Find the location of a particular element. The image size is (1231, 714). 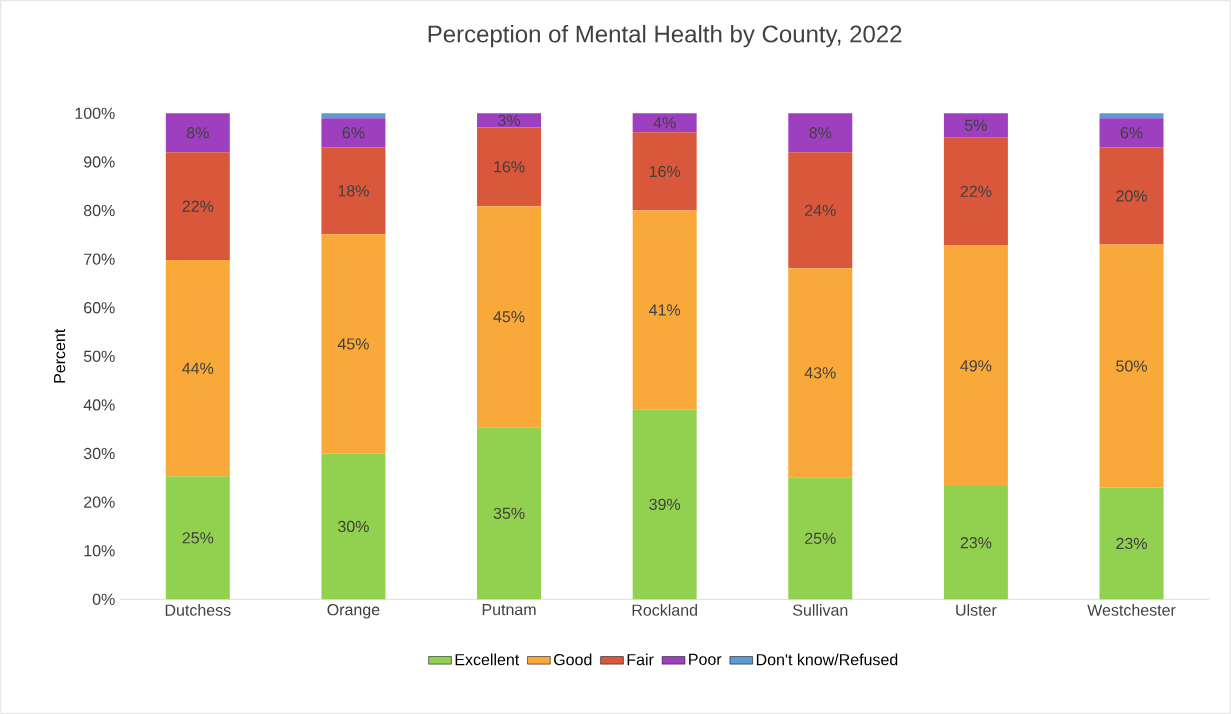

y-tick-label: 30% is located at coordinates (99, 453).